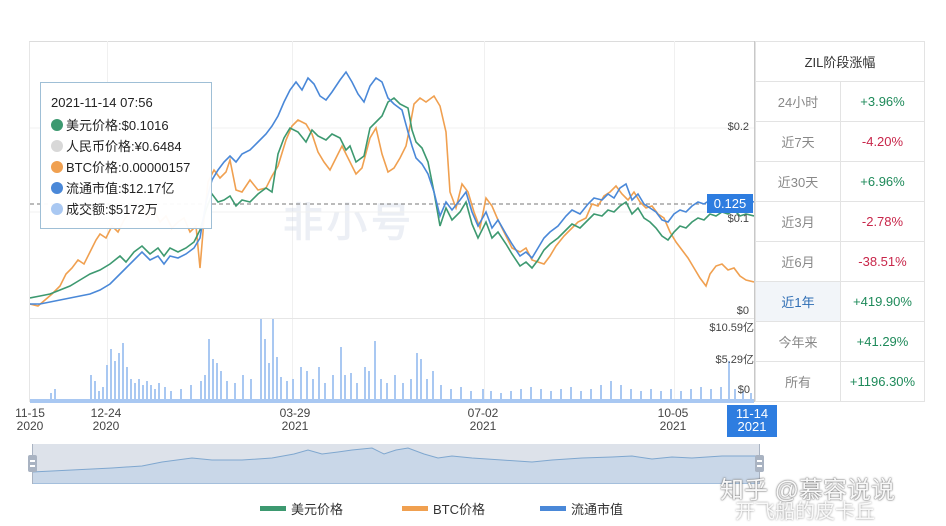 The image size is (946, 526). What do you see at coordinates (742, 311) in the screenshot?
I see `price-axis-label-bottom: $0` at bounding box center [742, 311].